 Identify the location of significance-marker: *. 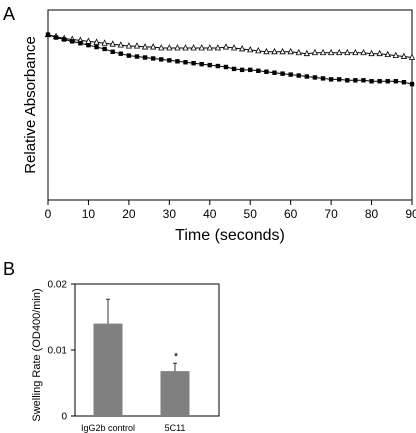
(176, 357).